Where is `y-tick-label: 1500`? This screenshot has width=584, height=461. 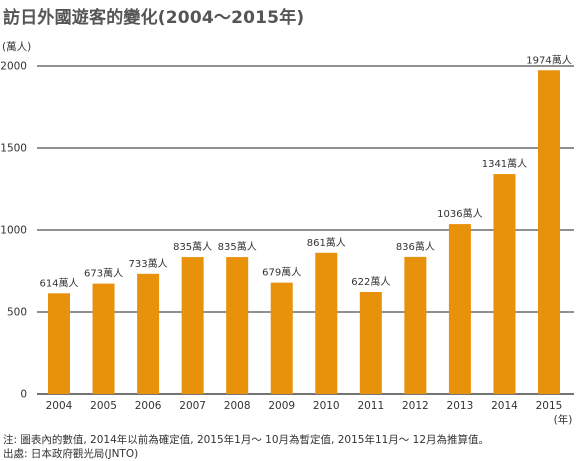
y-tick-label: 1500 is located at coordinates (13, 149).